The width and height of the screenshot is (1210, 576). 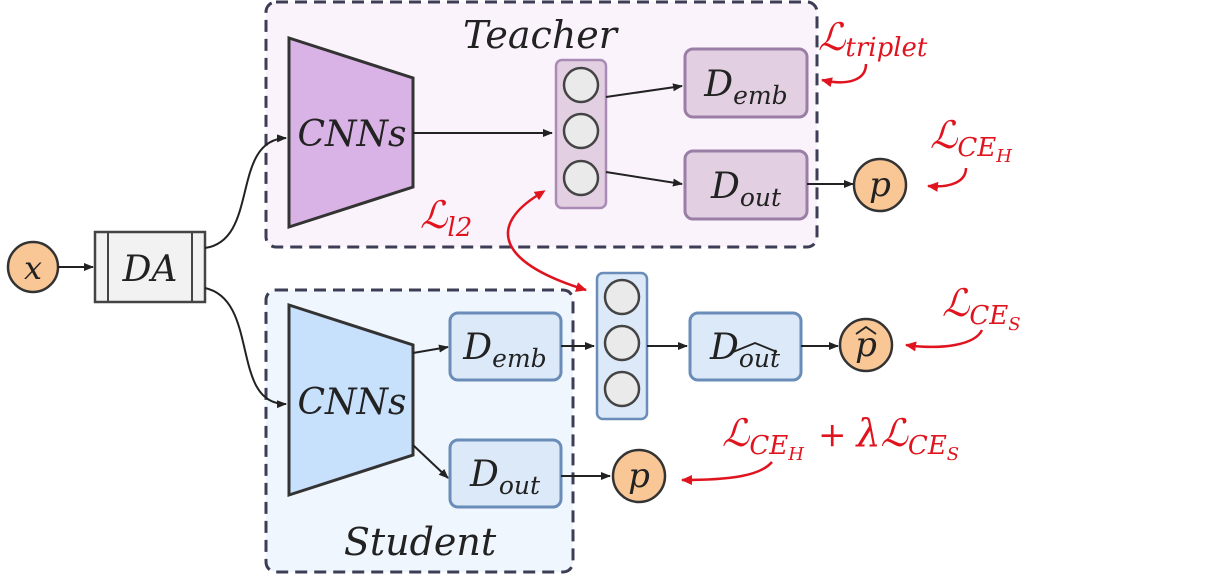 What do you see at coordinates (351, 134) in the screenshot?
I see `teacher-cnn-label: CNNs` at bounding box center [351, 134].